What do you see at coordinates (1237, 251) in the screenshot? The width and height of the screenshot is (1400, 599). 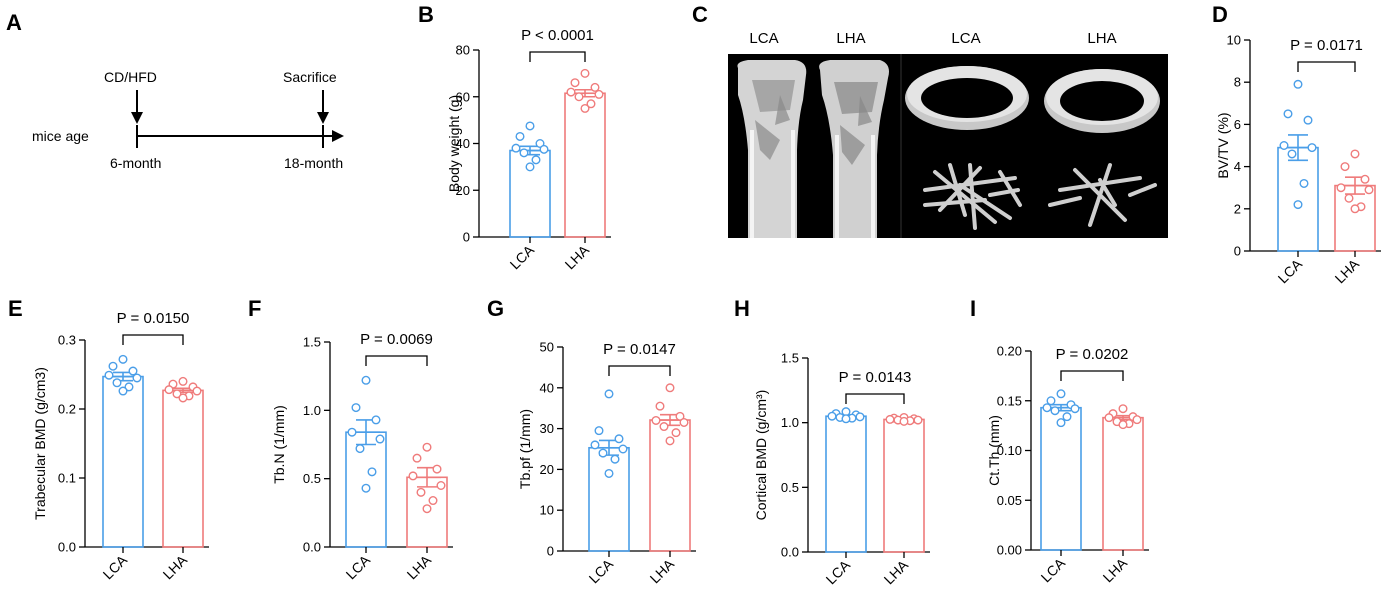 I see `y-tick-label: 0` at bounding box center [1237, 251].